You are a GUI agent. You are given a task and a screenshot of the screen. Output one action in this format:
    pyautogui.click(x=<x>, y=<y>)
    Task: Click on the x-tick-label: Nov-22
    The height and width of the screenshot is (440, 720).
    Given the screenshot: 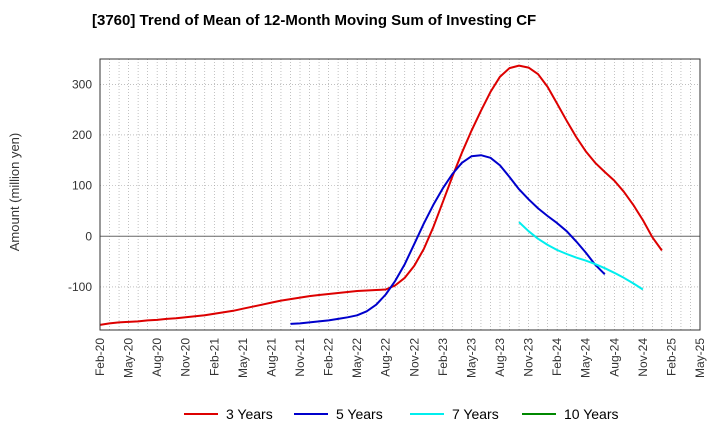 What is the action you would take?
    pyautogui.click(x=414, y=357)
    